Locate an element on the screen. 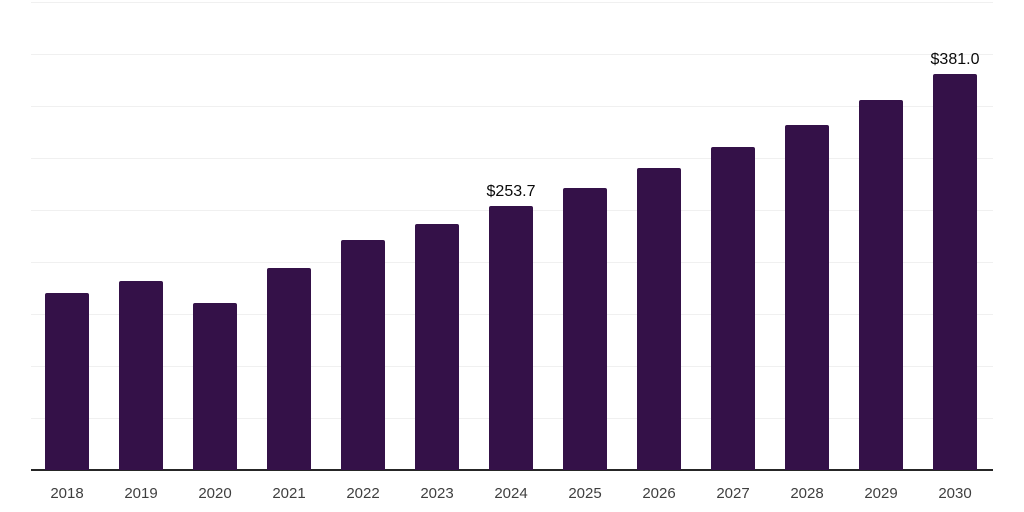 Image resolution: width=1024 pixels, height=512 pixels. bar-2028 is located at coordinates (807, 297).